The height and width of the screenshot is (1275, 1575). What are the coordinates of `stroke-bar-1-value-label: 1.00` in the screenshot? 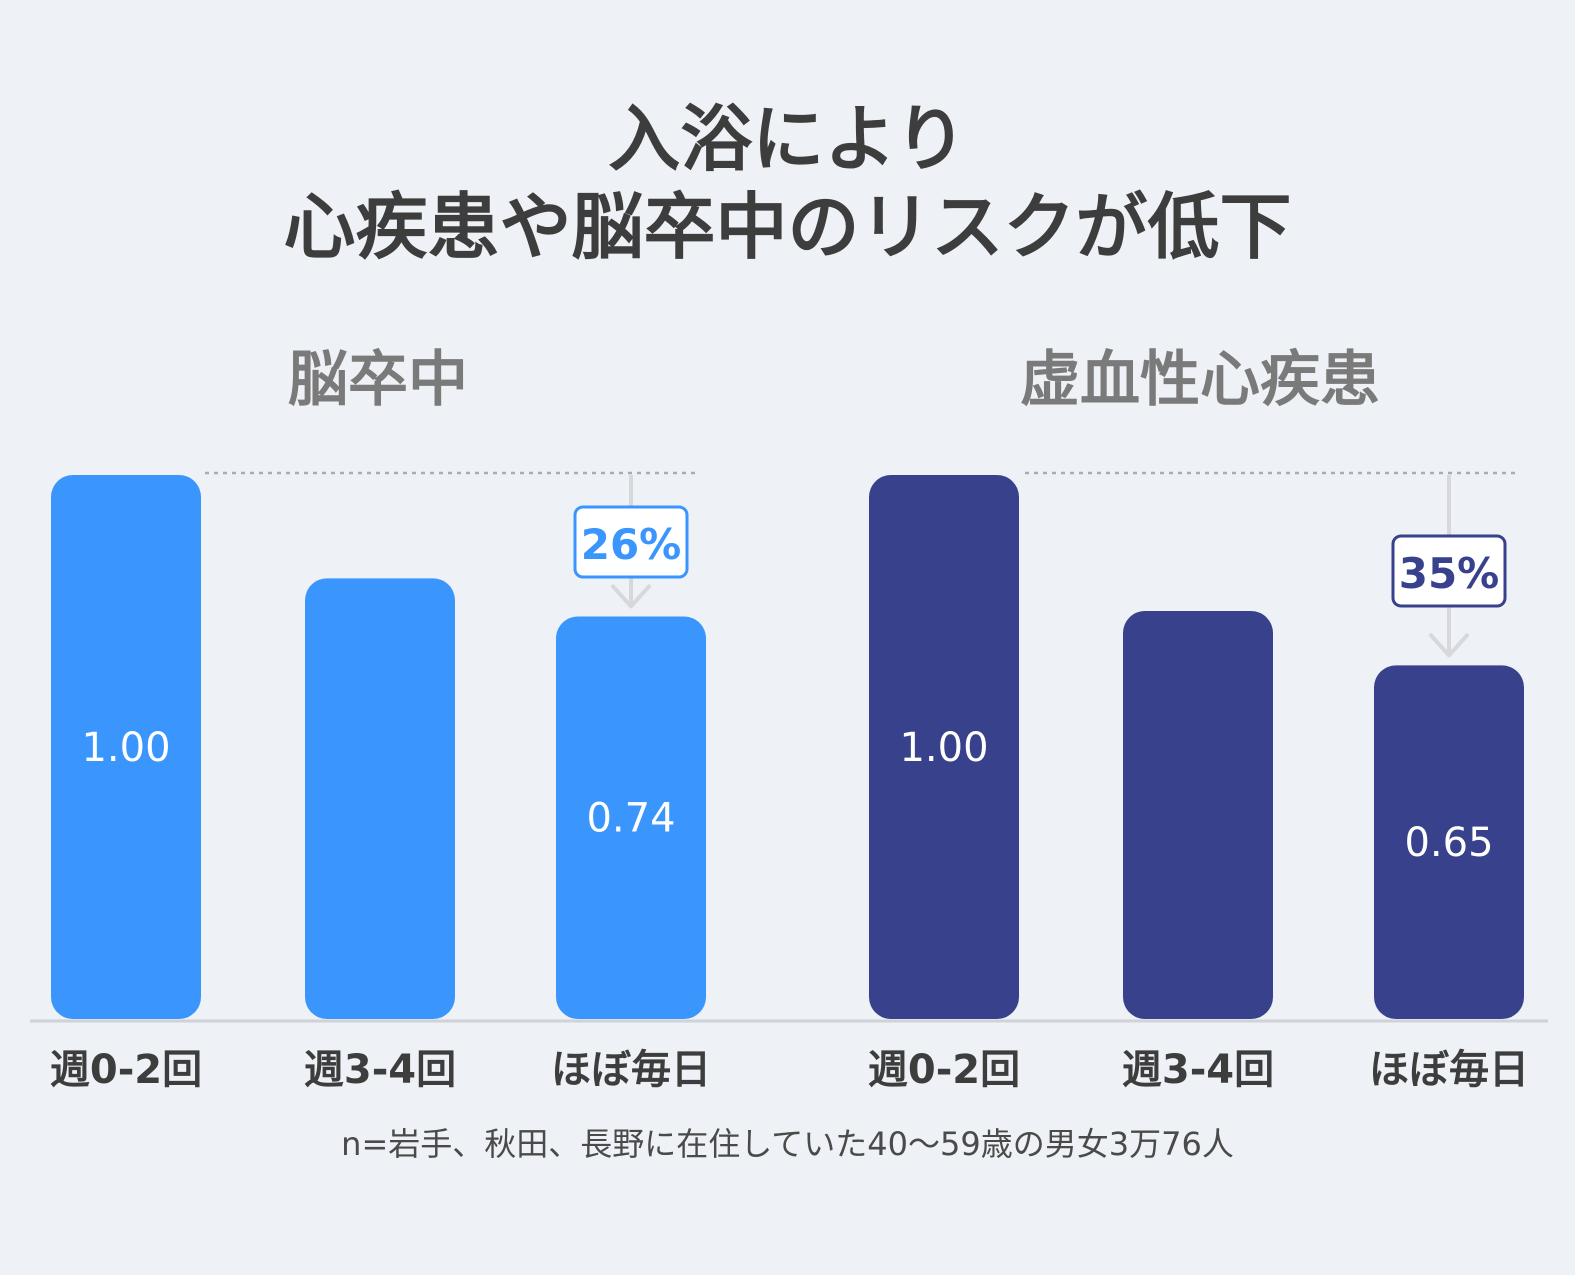 It's located at (125, 748).